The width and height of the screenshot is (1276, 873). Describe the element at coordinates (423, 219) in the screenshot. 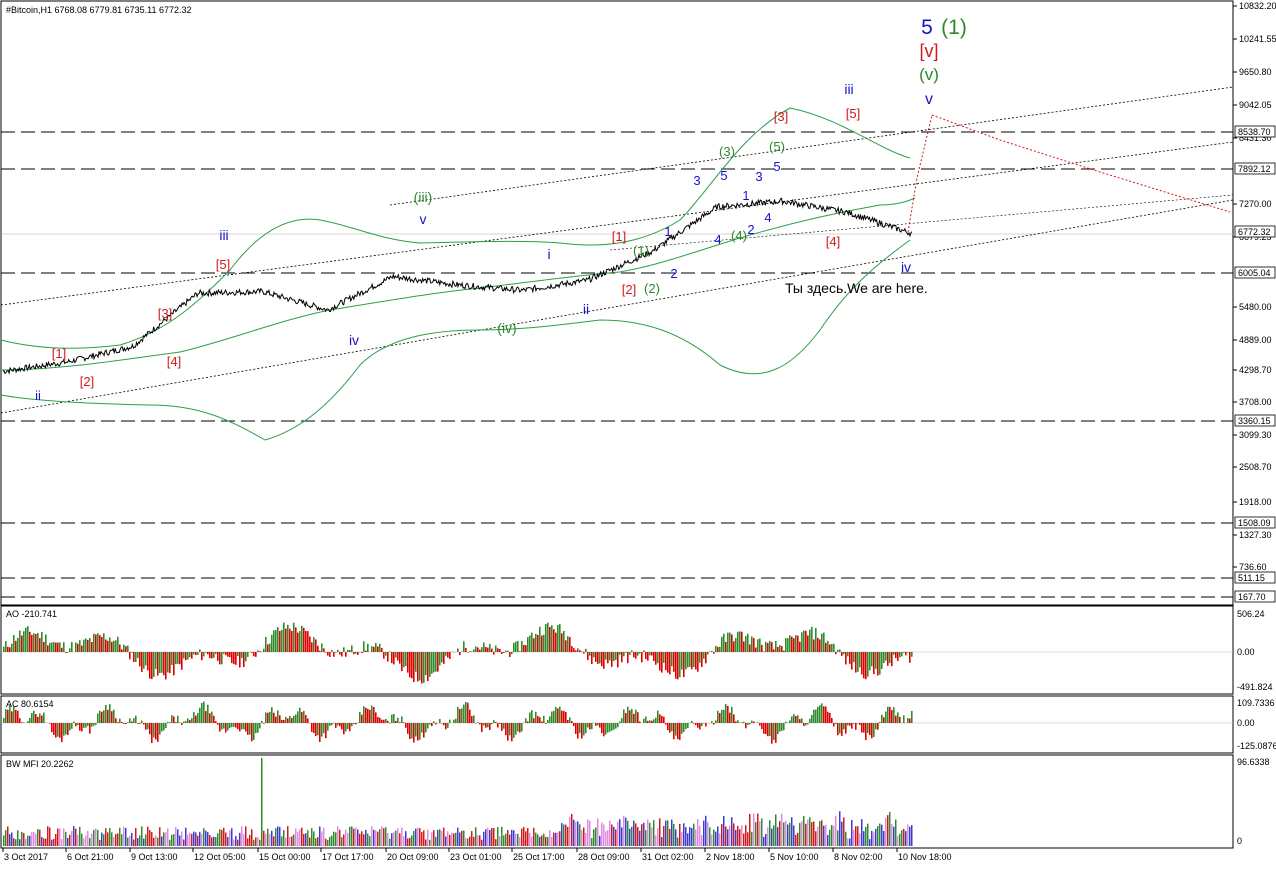

I see `wave-label: v` at that location.